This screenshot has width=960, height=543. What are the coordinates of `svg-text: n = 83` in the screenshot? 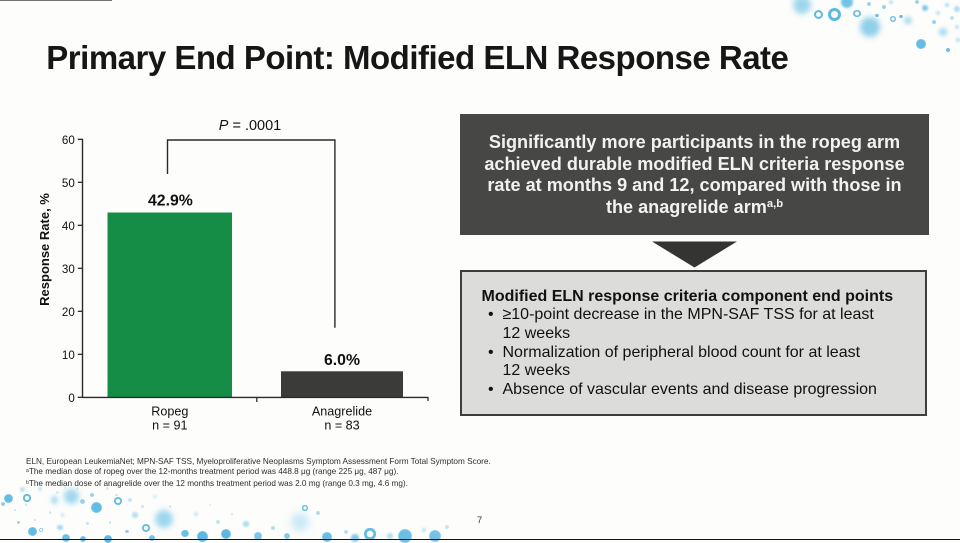 It's located at (341, 426).